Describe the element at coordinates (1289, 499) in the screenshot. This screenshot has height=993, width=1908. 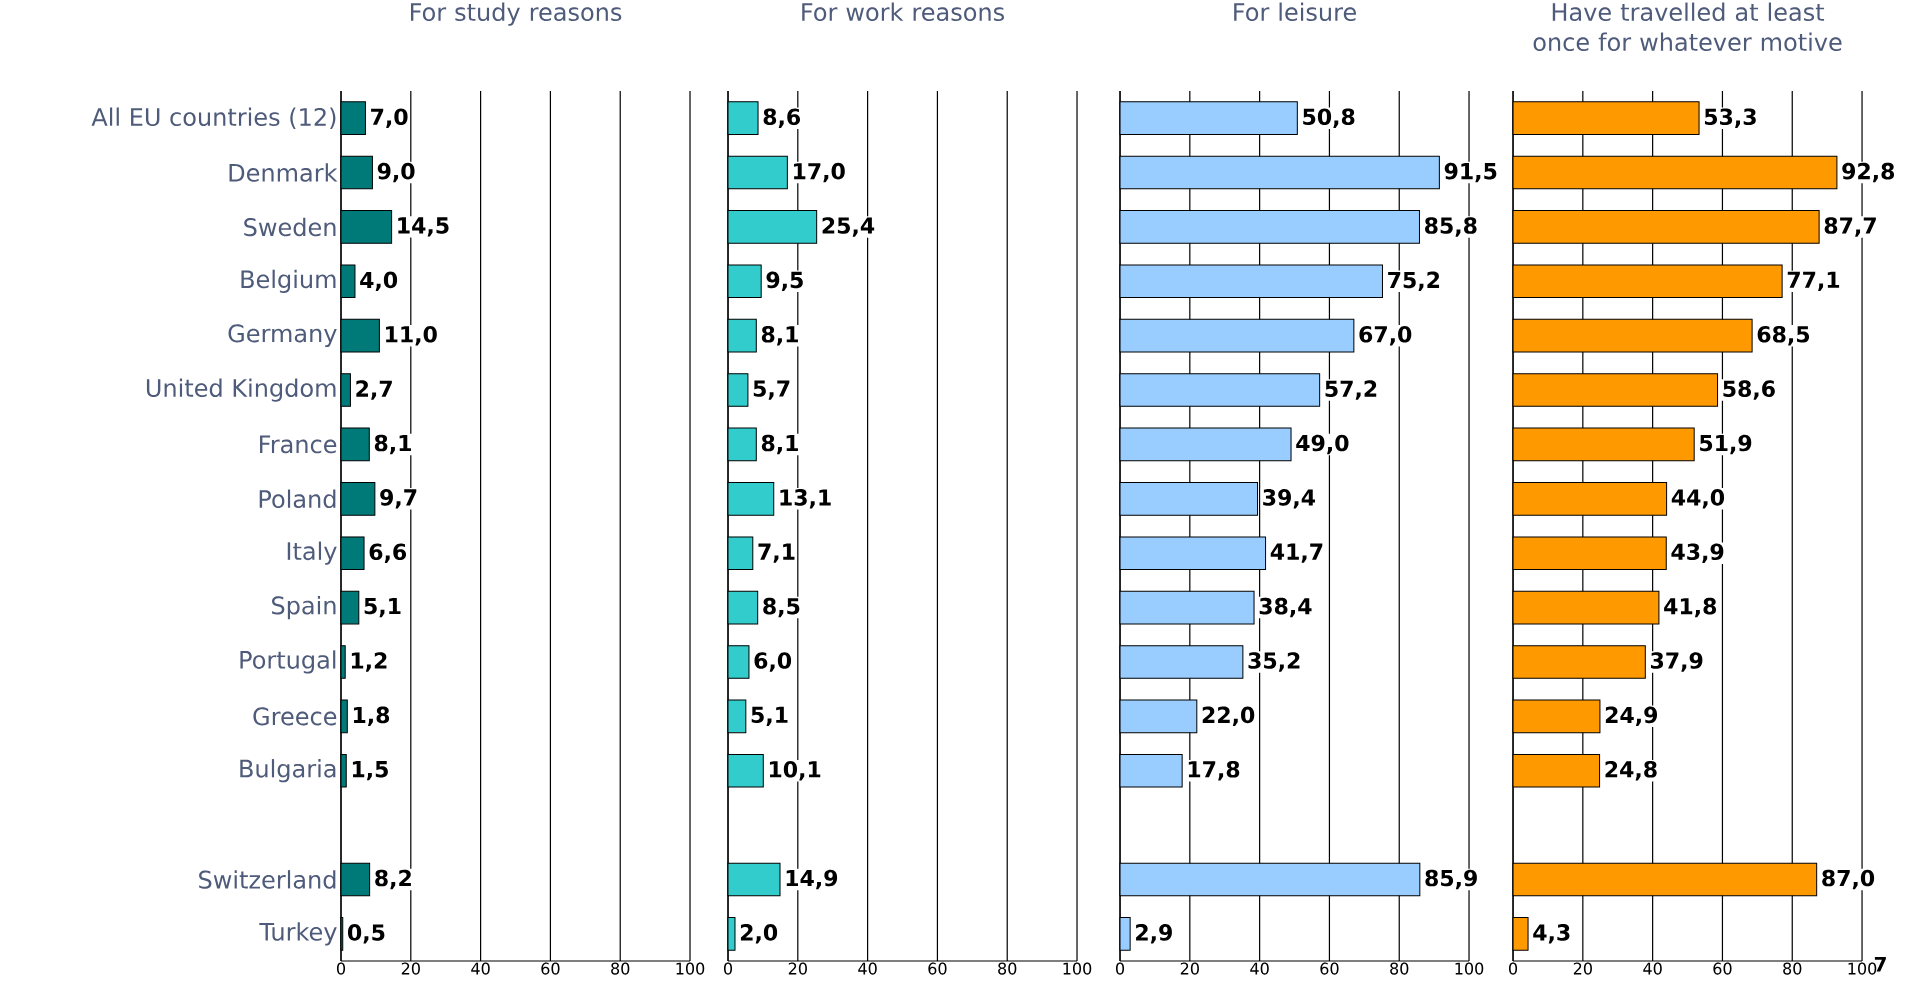
I see `data-label: 39,4` at that location.